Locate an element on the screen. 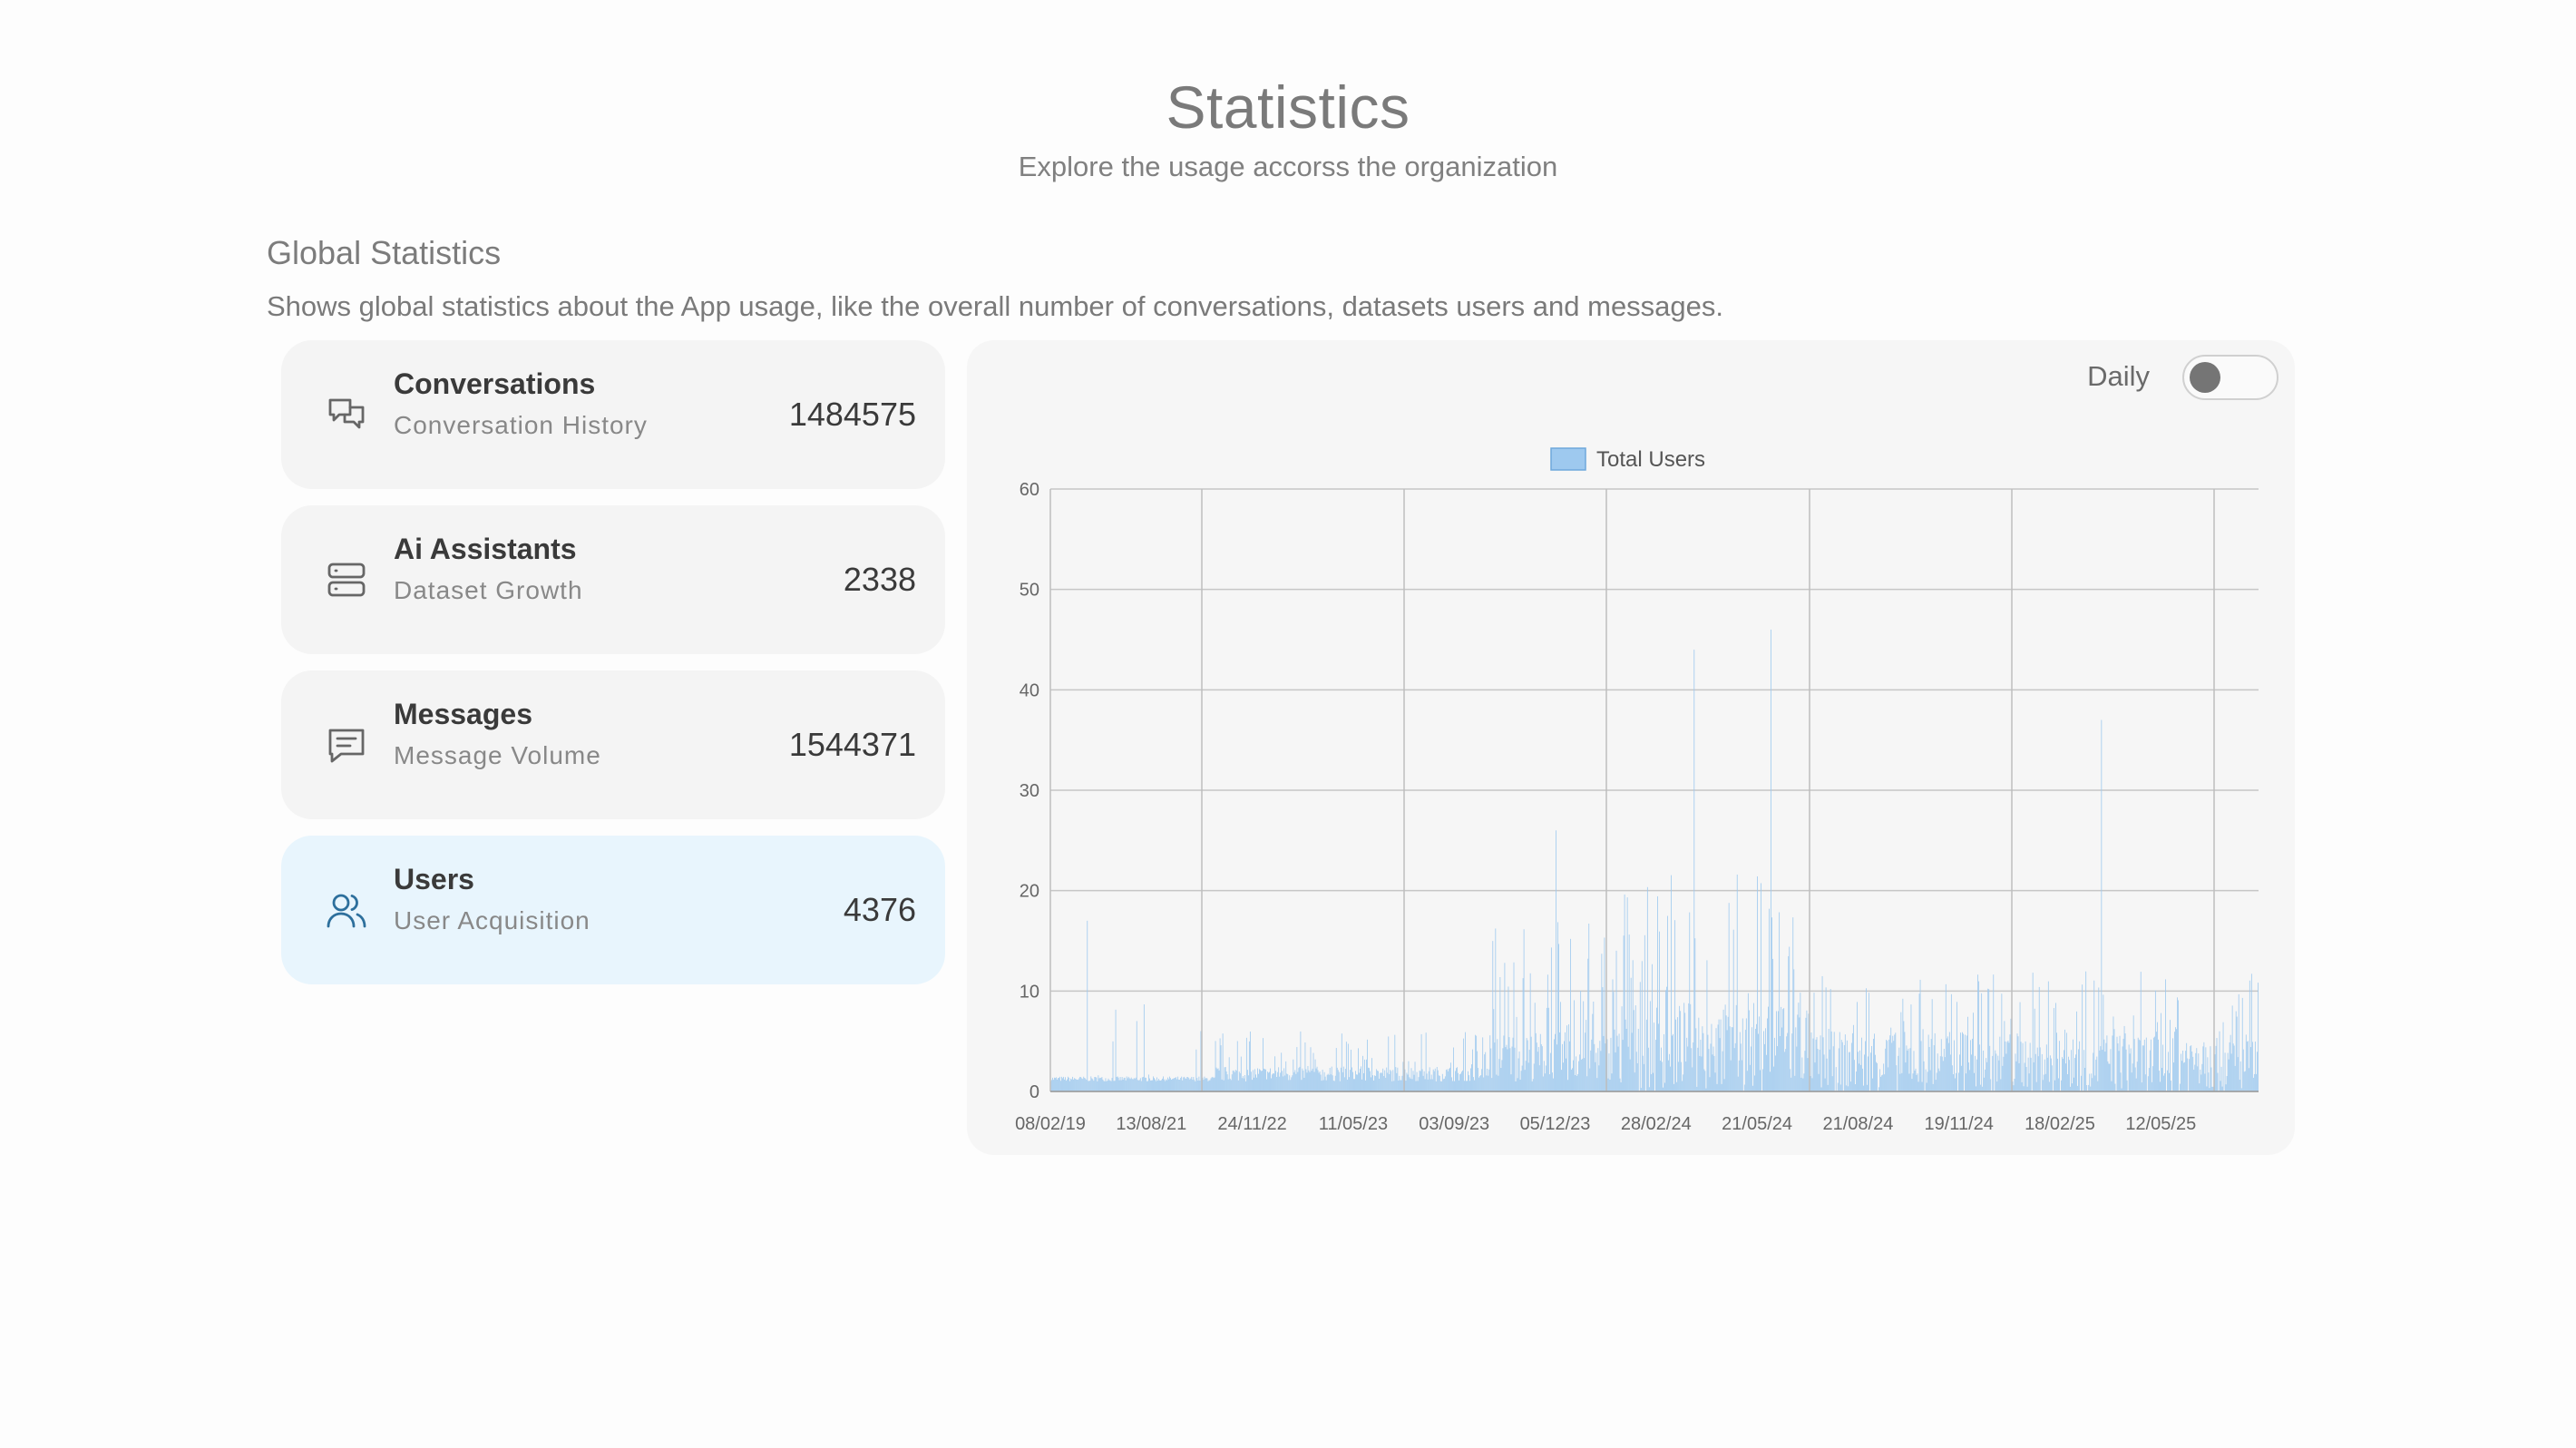 The width and height of the screenshot is (2576, 1448). card-value: 1484575 is located at coordinates (852, 414).